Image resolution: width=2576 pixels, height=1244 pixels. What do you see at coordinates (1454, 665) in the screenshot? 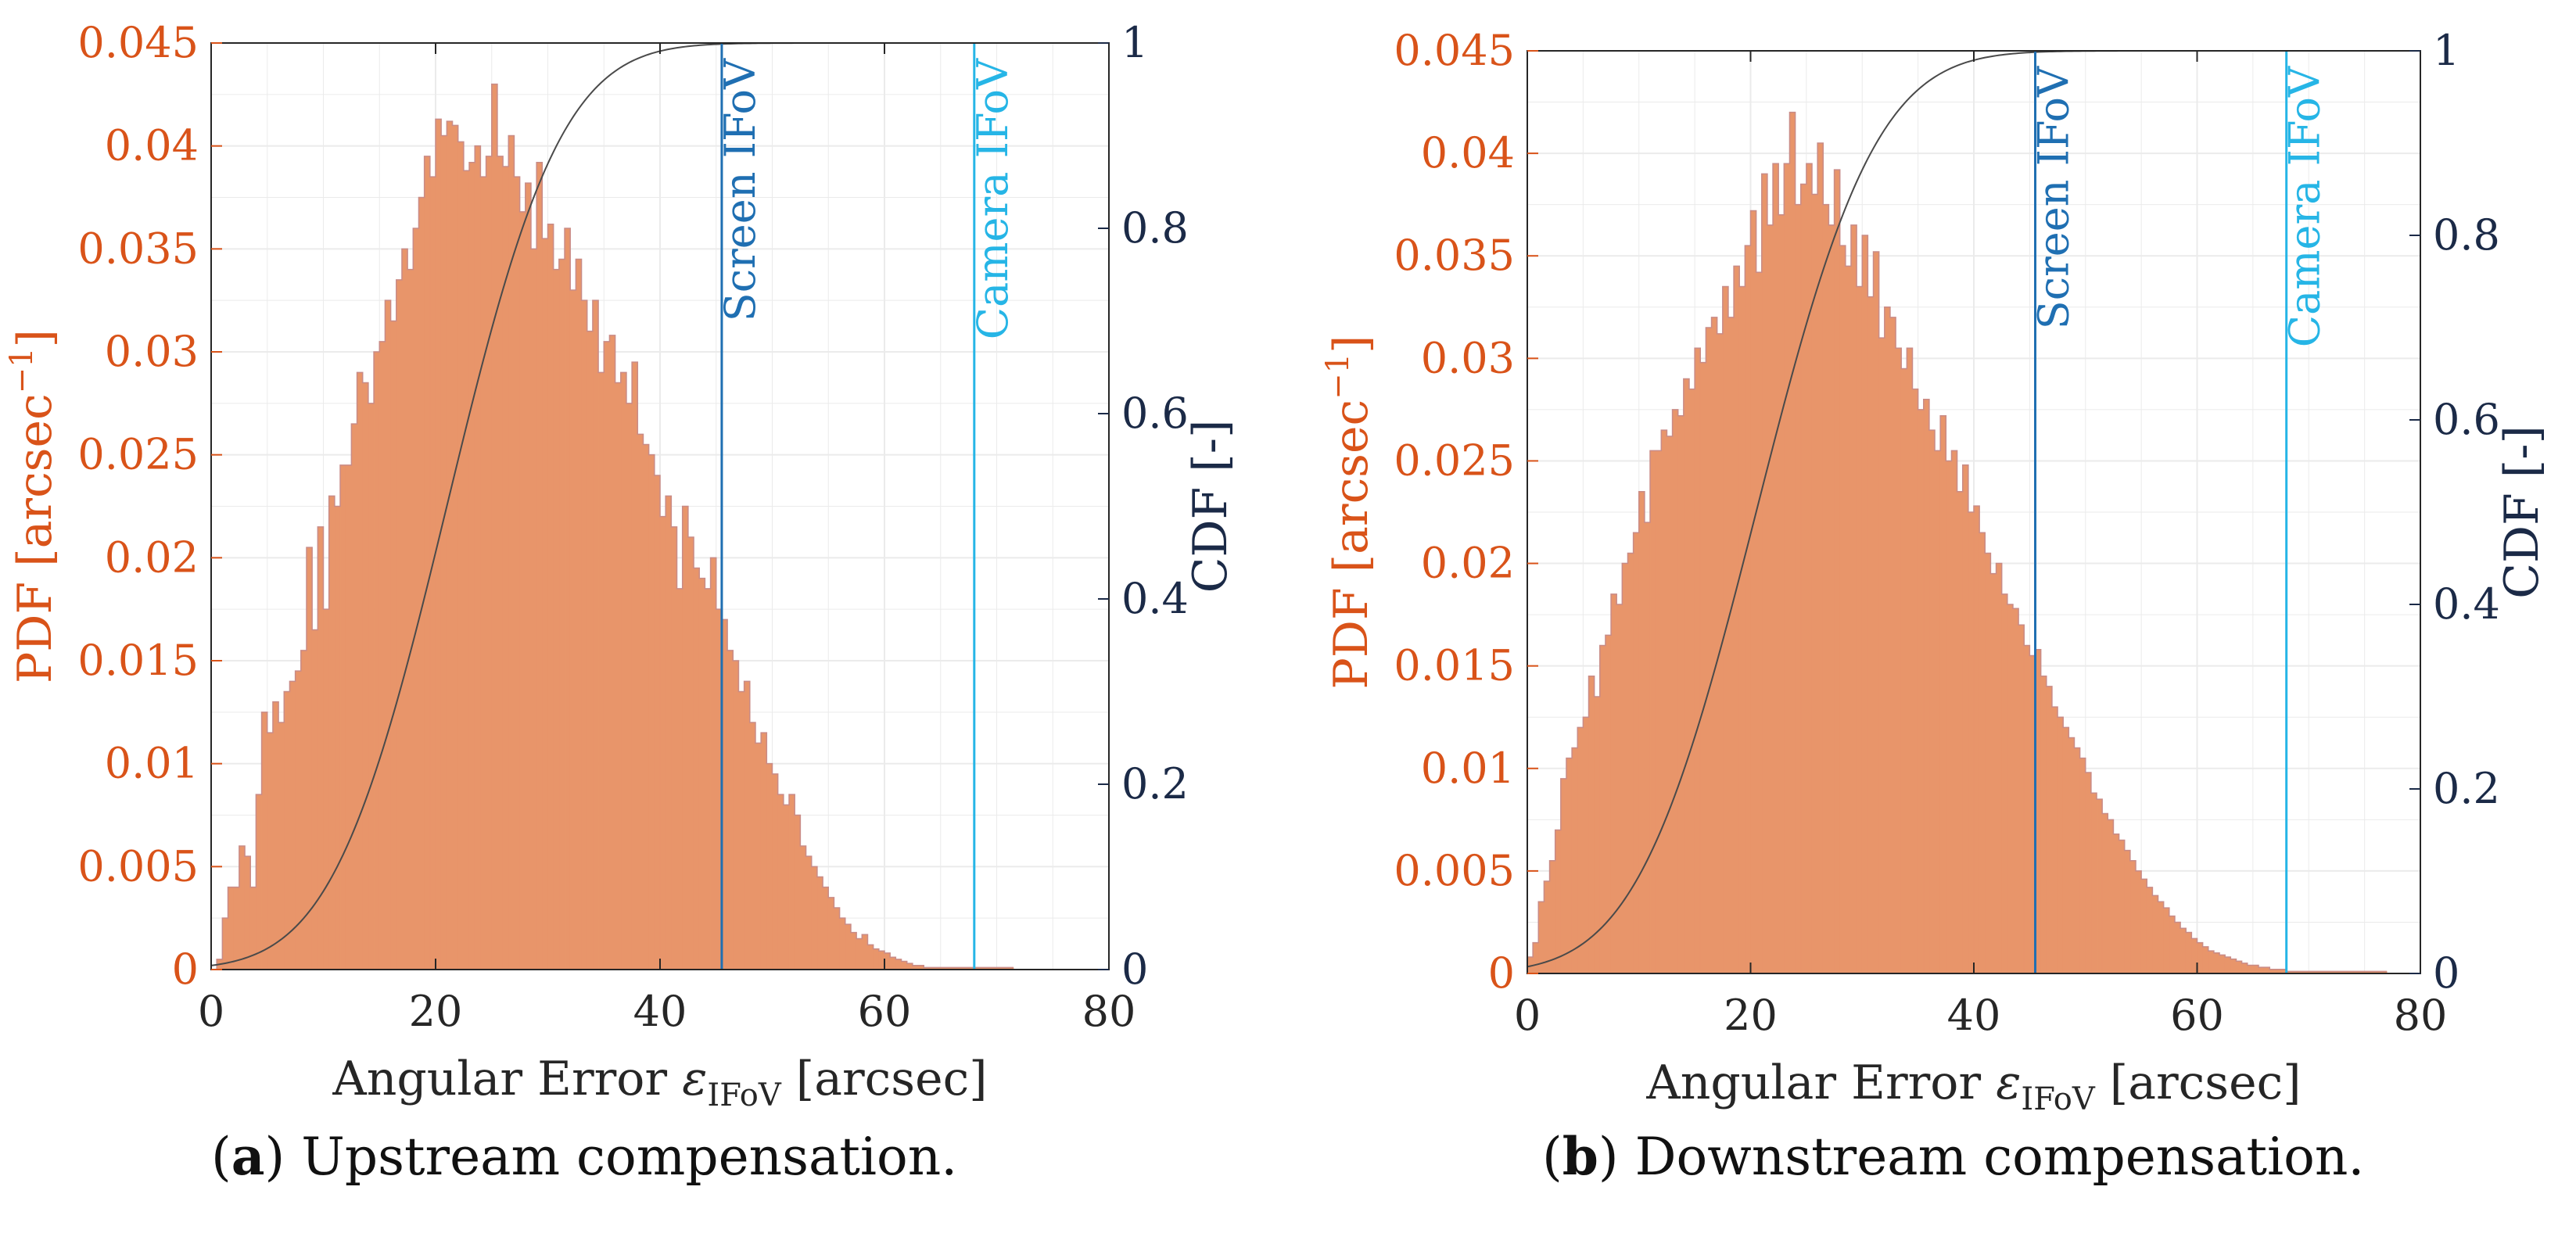
I see `y-left-tick-label: 0.015` at bounding box center [1454, 665].